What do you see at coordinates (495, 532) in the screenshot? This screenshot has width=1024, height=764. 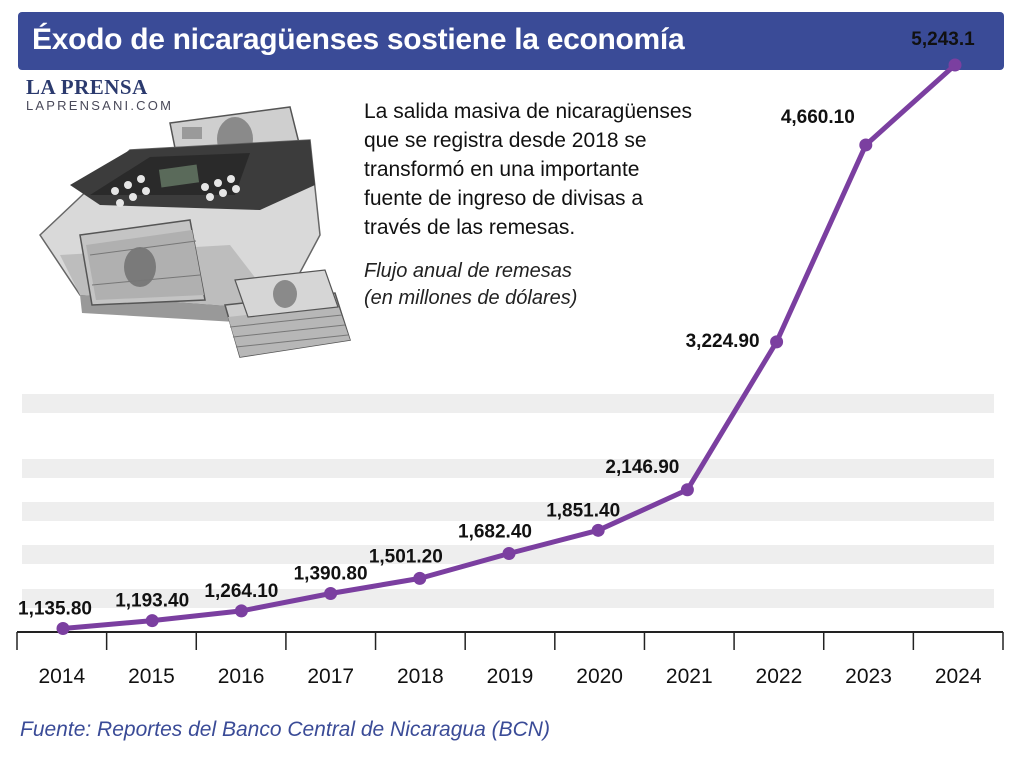 I see `data-label: 1,682.40` at bounding box center [495, 532].